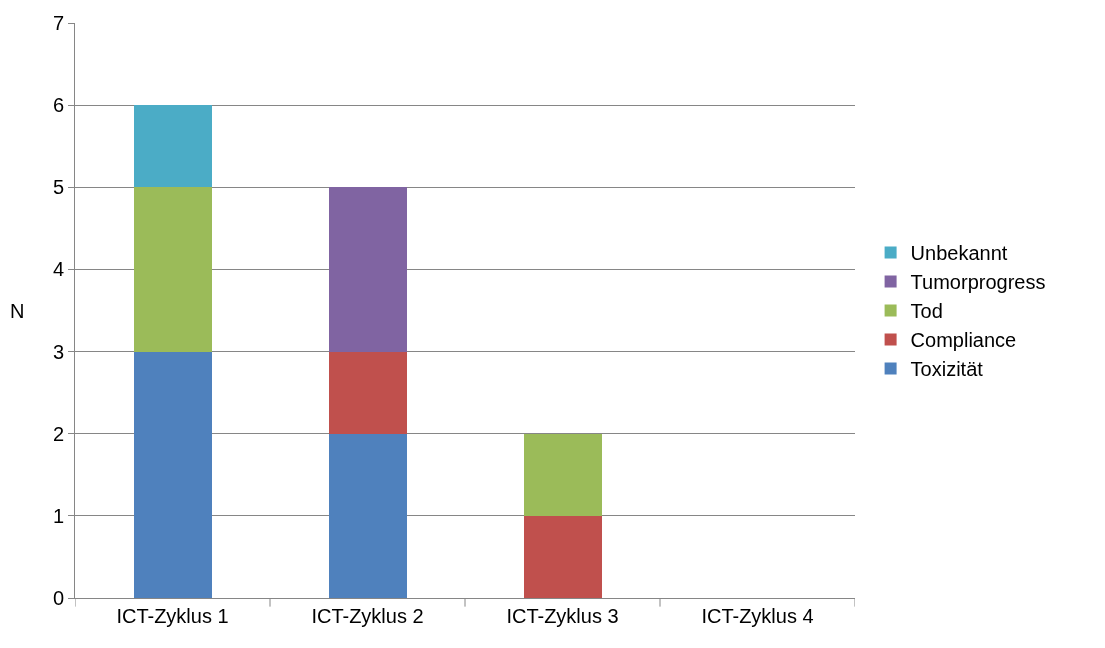  Describe the element at coordinates (58, 105) in the screenshot. I see `y-tick-label: 6` at that location.